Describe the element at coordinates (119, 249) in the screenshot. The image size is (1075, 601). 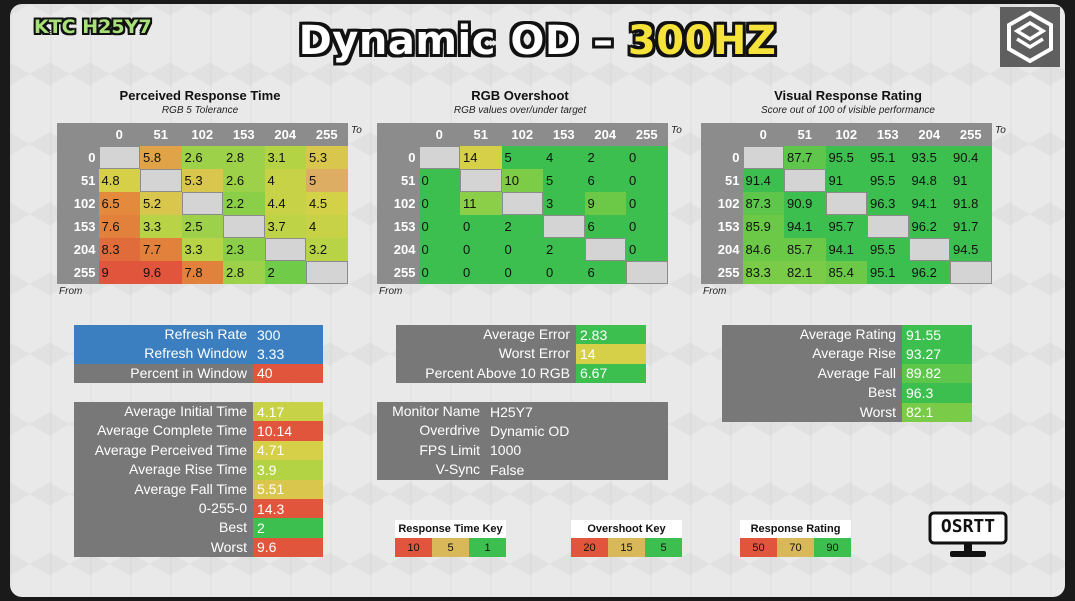
I see `grid-cell: 8.3` at that location.